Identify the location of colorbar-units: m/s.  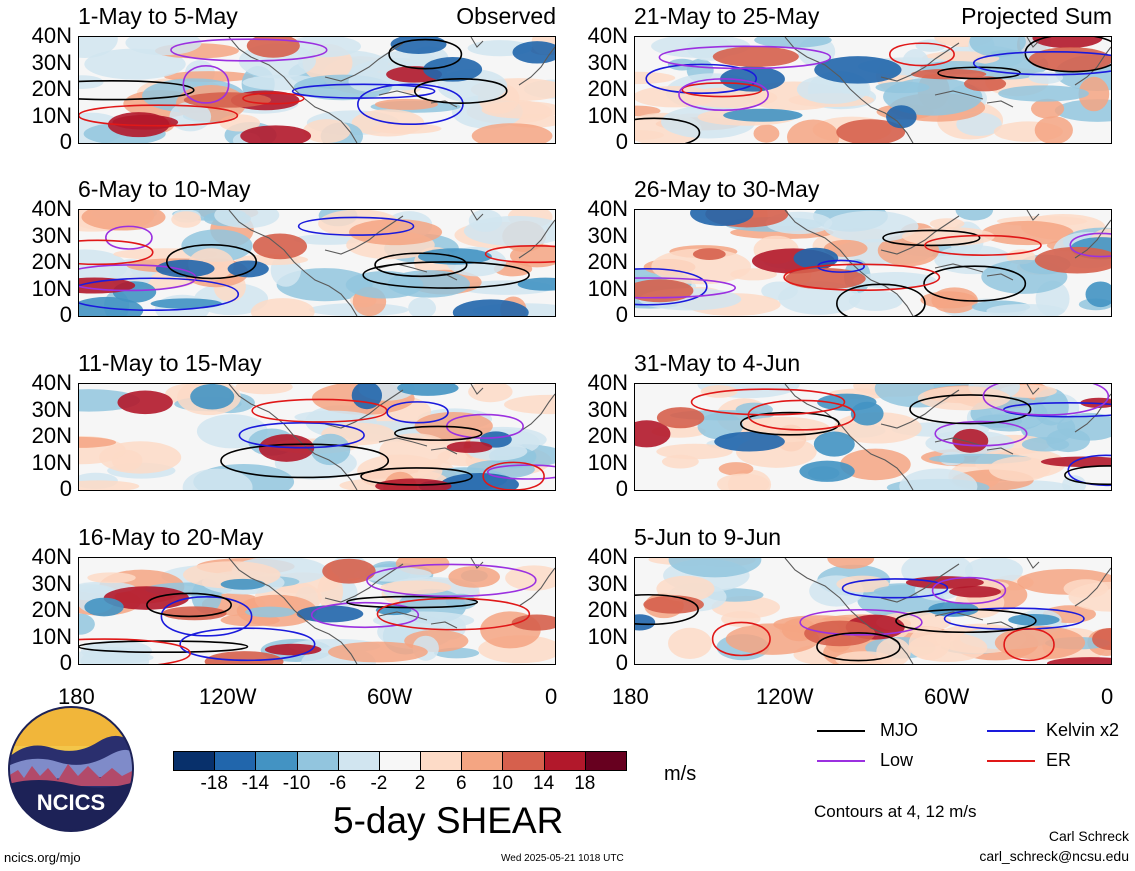
(680, 774).